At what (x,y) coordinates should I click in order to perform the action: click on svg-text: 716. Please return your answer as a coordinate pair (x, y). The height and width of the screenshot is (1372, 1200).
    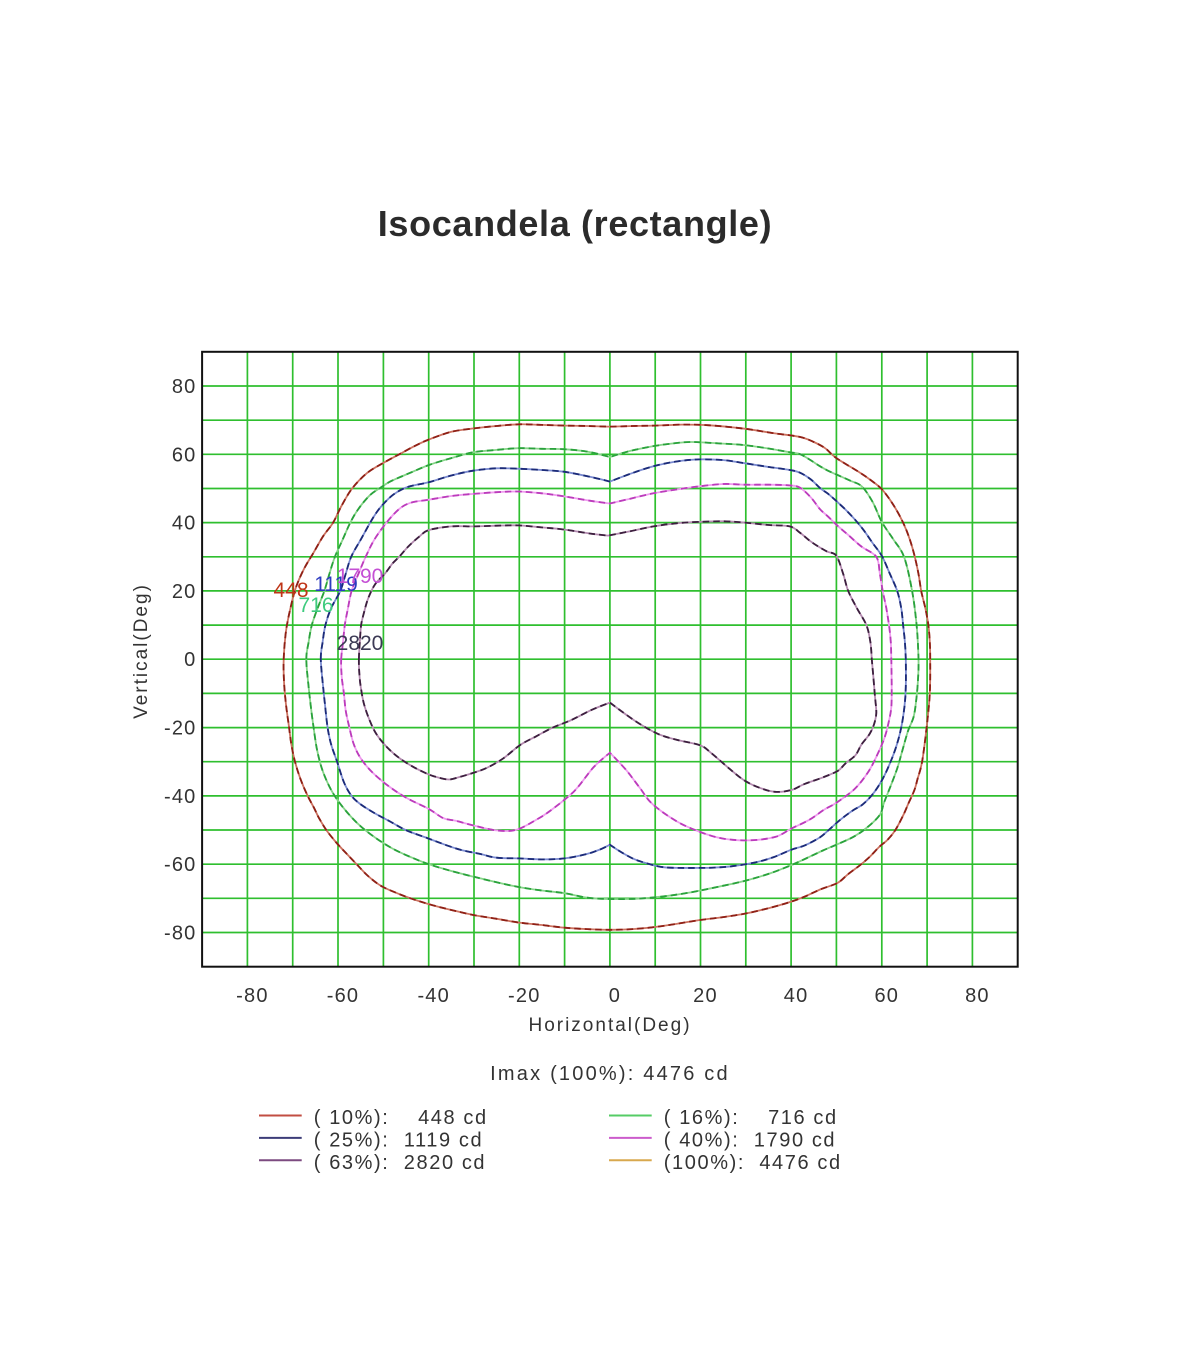
    Looking at the image, I should click on (315, 605).